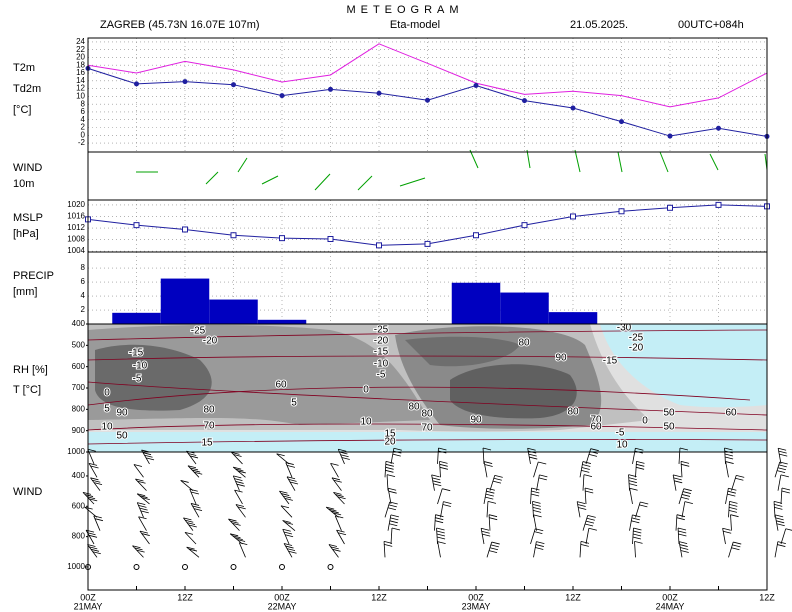  I want to click on date: 21.05.2025., so click(599, 25).